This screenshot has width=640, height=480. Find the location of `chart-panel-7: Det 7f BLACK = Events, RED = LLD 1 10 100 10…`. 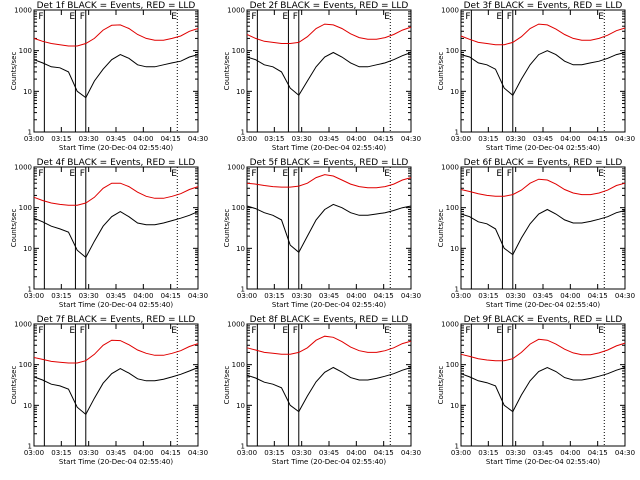

chart-panel-7: Det 7f BLACK = Events, RED = LLD 1 10 100 10… is located at coordinates (109, 390).